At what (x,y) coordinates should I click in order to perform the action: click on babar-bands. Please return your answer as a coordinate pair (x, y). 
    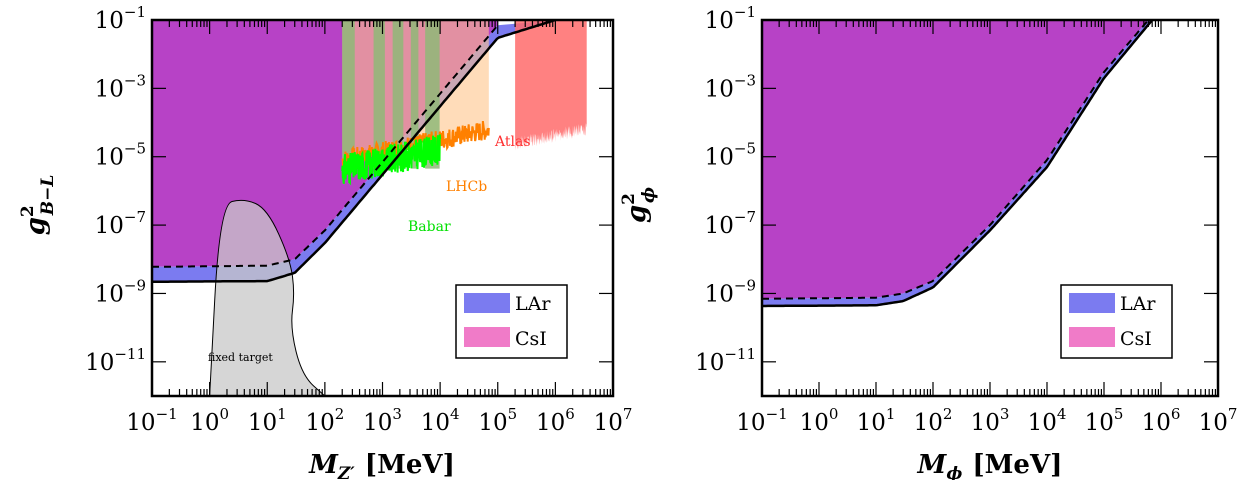
    Looking at the image, I should click on (391, 94).